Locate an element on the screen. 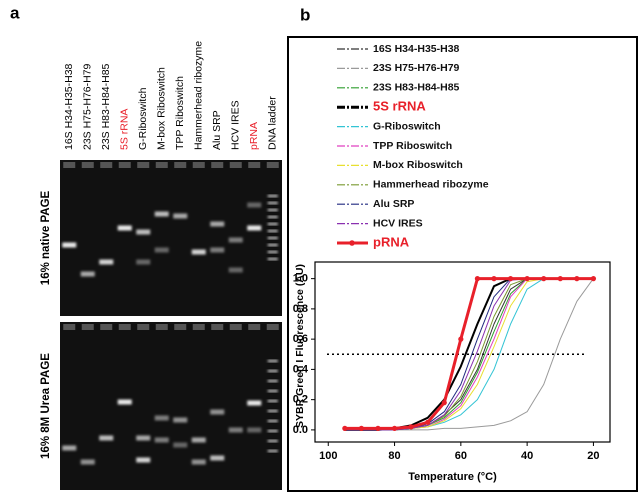 The height and width of the screenshot is (498, 642). y-tick-label: 0.4 is located at coordinates (301, 369).